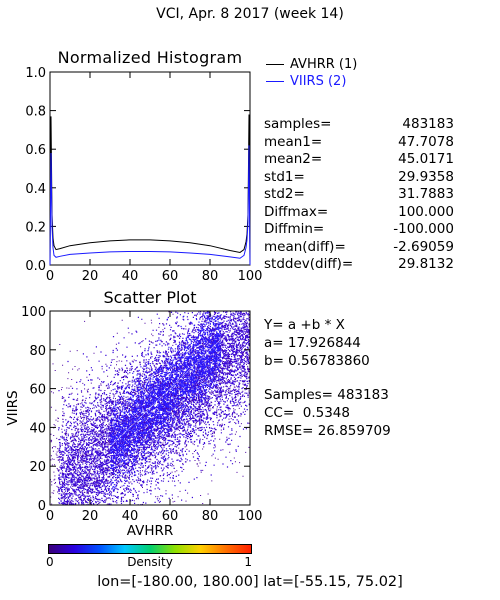 The image size is (500, 600). What do you see at coordinates (359, 213) in the screenshot?
I see `stat-row: Diffmax= 100.000` at bounding box center [359, 213].